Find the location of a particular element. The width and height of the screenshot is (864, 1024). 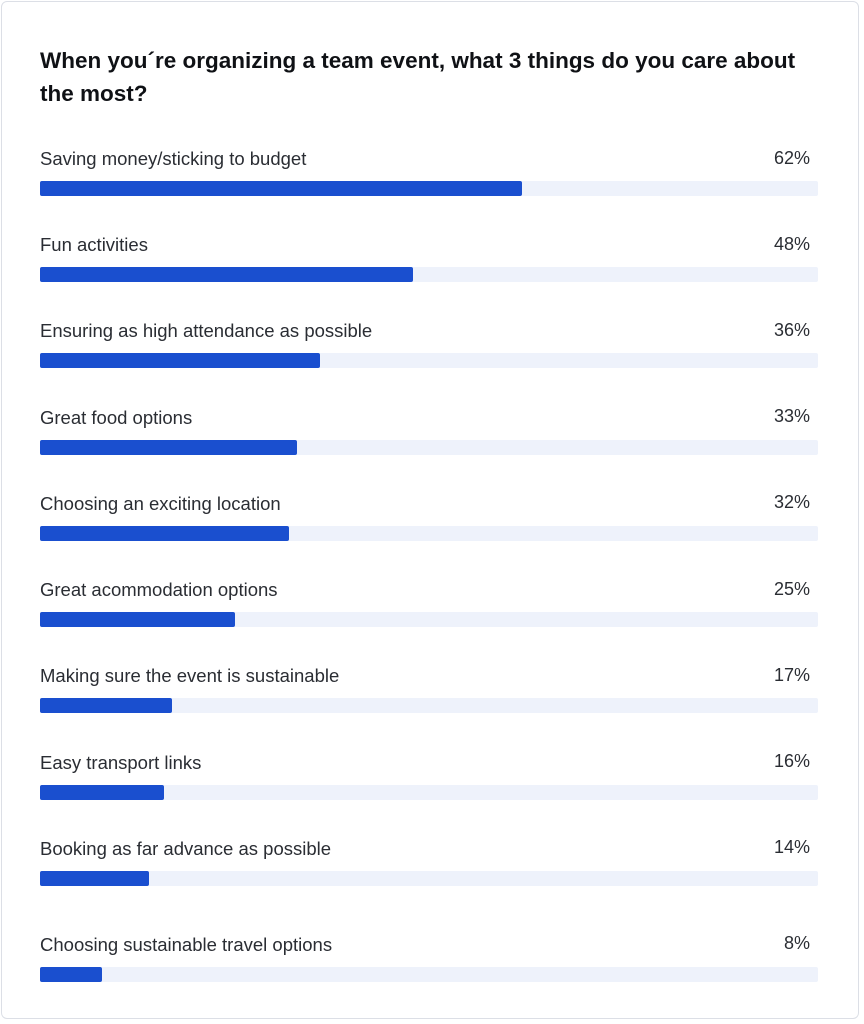

bar-value-label: 48% is located at coordinates (791, 244).